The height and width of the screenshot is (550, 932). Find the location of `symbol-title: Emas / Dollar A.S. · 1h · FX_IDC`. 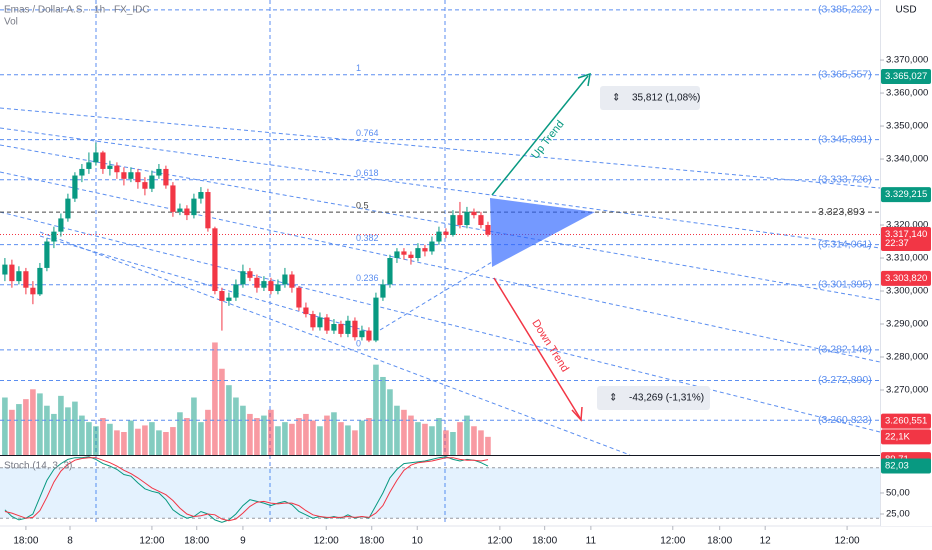

symbol-title: Emas / Dollar A.S. · 1h · FX_IDC is located at coordinates (77, 10).